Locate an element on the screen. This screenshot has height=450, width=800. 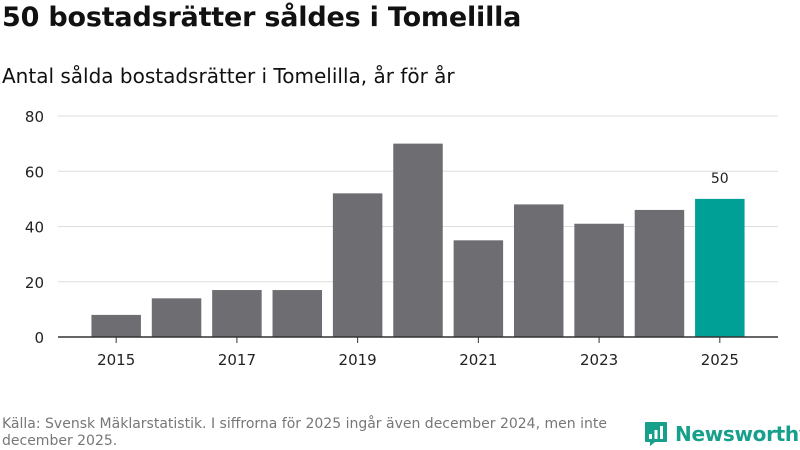
data-label-2025: 50 is located at coordinates (720, 179).